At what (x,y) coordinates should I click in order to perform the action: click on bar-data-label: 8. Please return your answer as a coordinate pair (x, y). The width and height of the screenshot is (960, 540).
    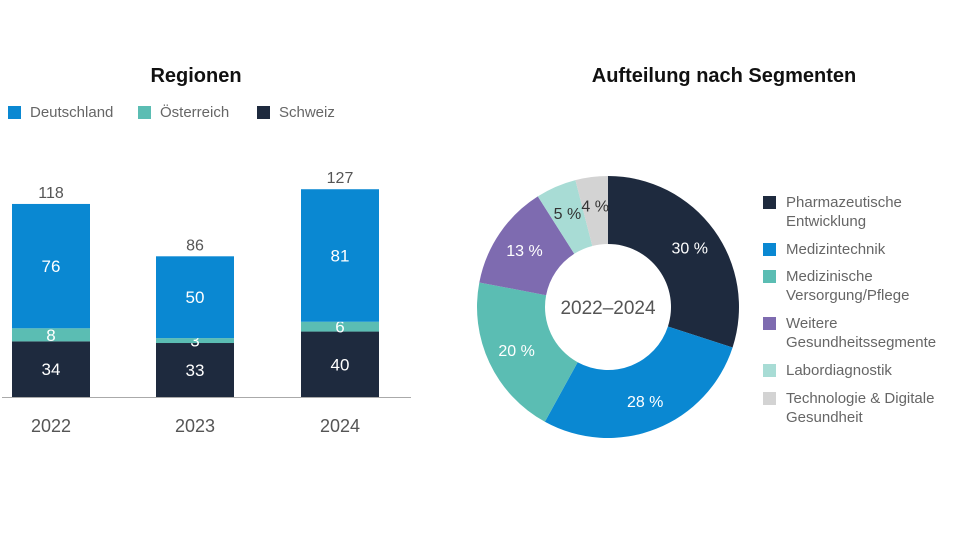
    Looking at the image, I should click on (50, 335).